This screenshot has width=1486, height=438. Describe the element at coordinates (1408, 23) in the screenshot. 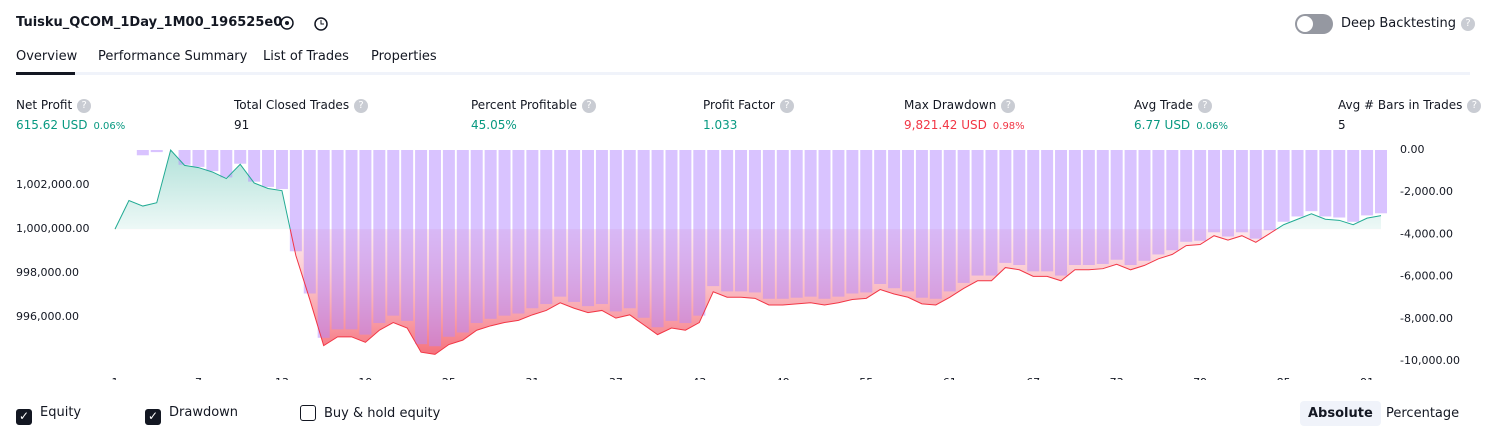

I see `toggle-label: Deep Backtesting?` at that location.